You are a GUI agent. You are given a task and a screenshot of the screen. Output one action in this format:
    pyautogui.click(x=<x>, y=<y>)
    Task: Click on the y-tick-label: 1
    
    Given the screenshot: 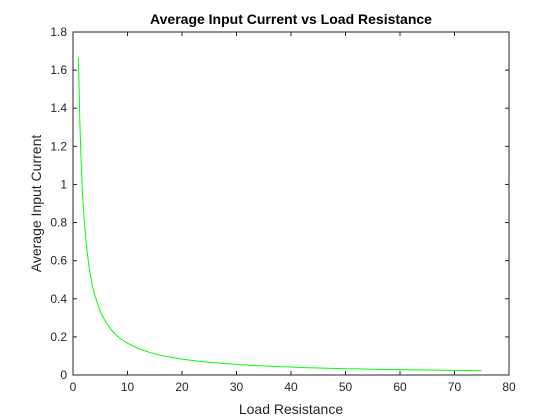 What is the action you would take?
    pyautogui.click(x=63, y=184)
    